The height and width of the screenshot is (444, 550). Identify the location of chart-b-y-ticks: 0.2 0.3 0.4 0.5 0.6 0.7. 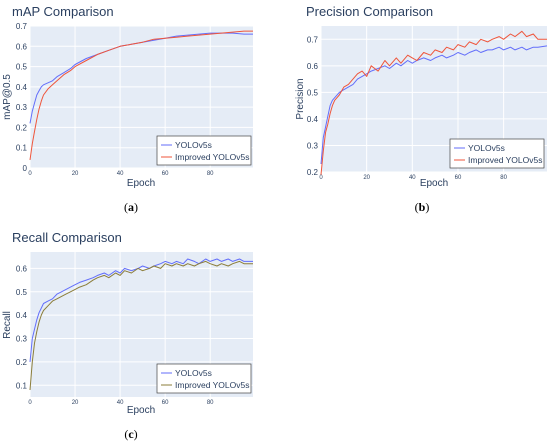
(313, 106).